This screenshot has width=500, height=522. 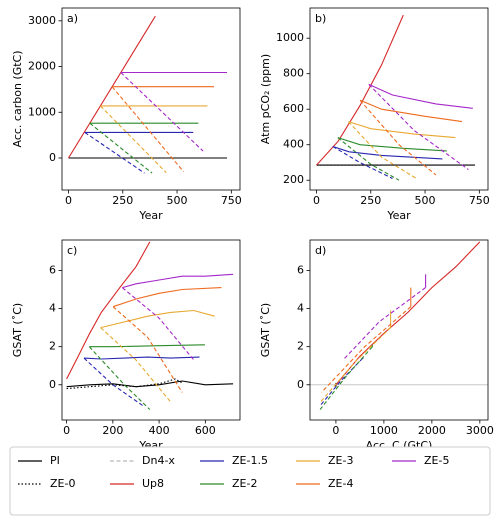 I want to click on y-tick-label: 400, so click(x=293, y=144).